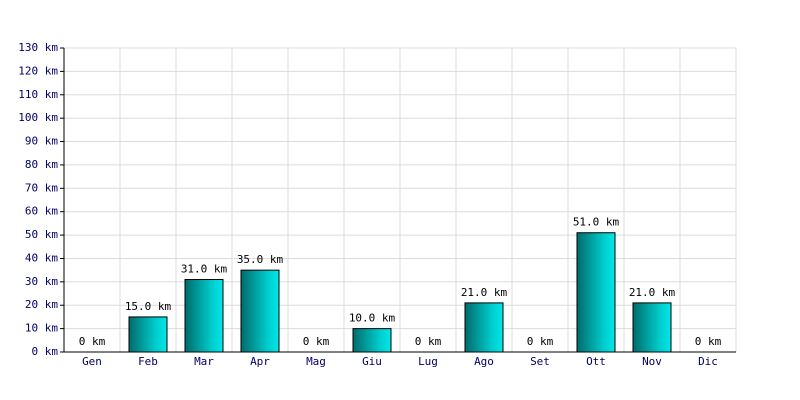 This screenshot has height=400, width=800. I want to click on x-tick-label: Apr, so click(260, 361).